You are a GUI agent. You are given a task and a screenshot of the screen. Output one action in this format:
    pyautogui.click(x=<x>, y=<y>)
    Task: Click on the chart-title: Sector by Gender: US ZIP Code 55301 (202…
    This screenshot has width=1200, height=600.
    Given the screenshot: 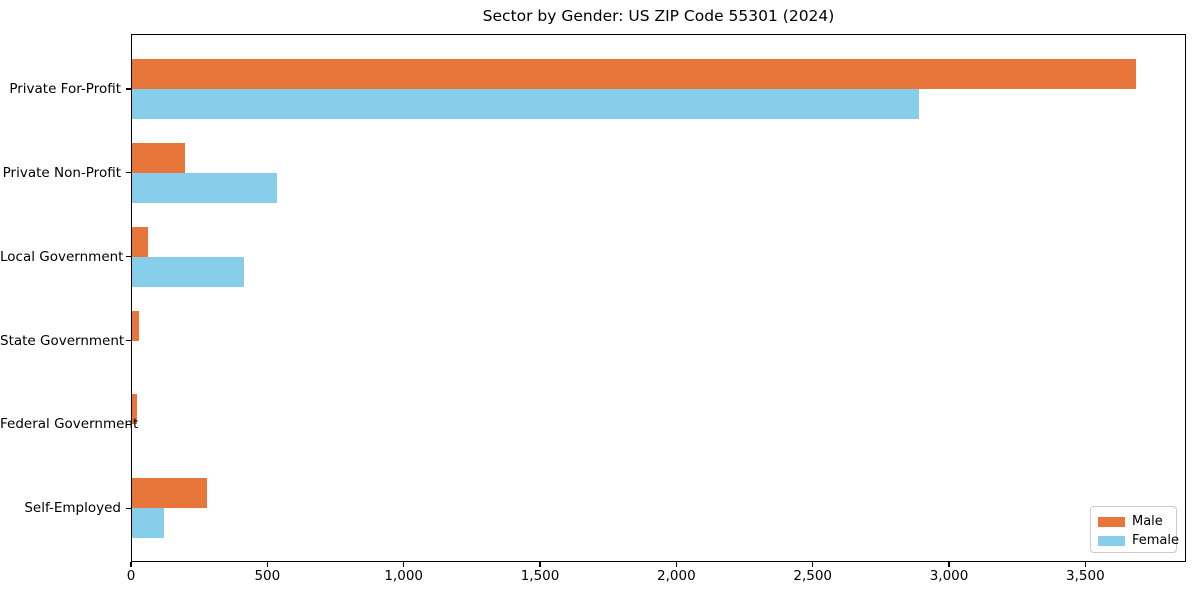 What is the action you would take?
    pyautogui.click(x=658, y=16)
    